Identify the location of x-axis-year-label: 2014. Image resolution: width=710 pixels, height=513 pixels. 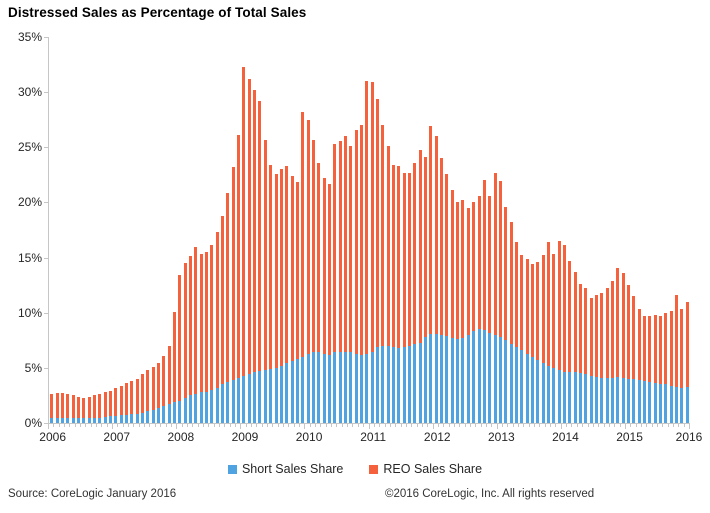
(565, 437).